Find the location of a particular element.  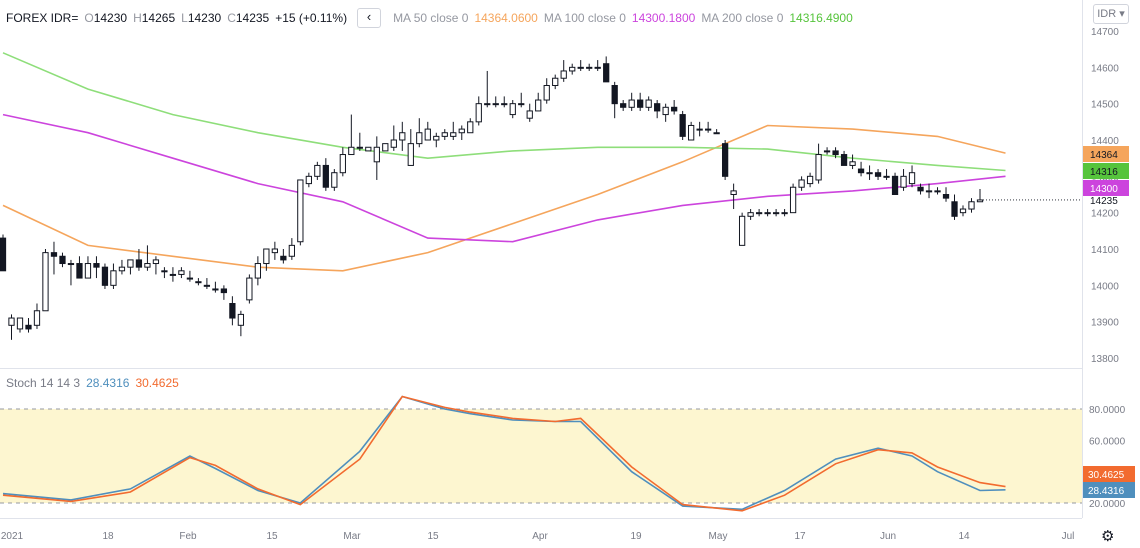

price-axis-tag-label: 14364 is located at coordinates (1104, 155).